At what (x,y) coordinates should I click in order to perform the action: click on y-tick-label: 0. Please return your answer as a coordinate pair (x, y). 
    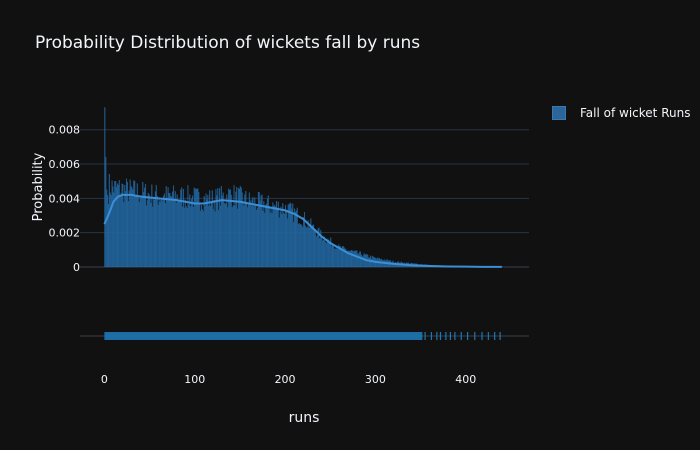
    Looking at the image, I should click on (76, 267).